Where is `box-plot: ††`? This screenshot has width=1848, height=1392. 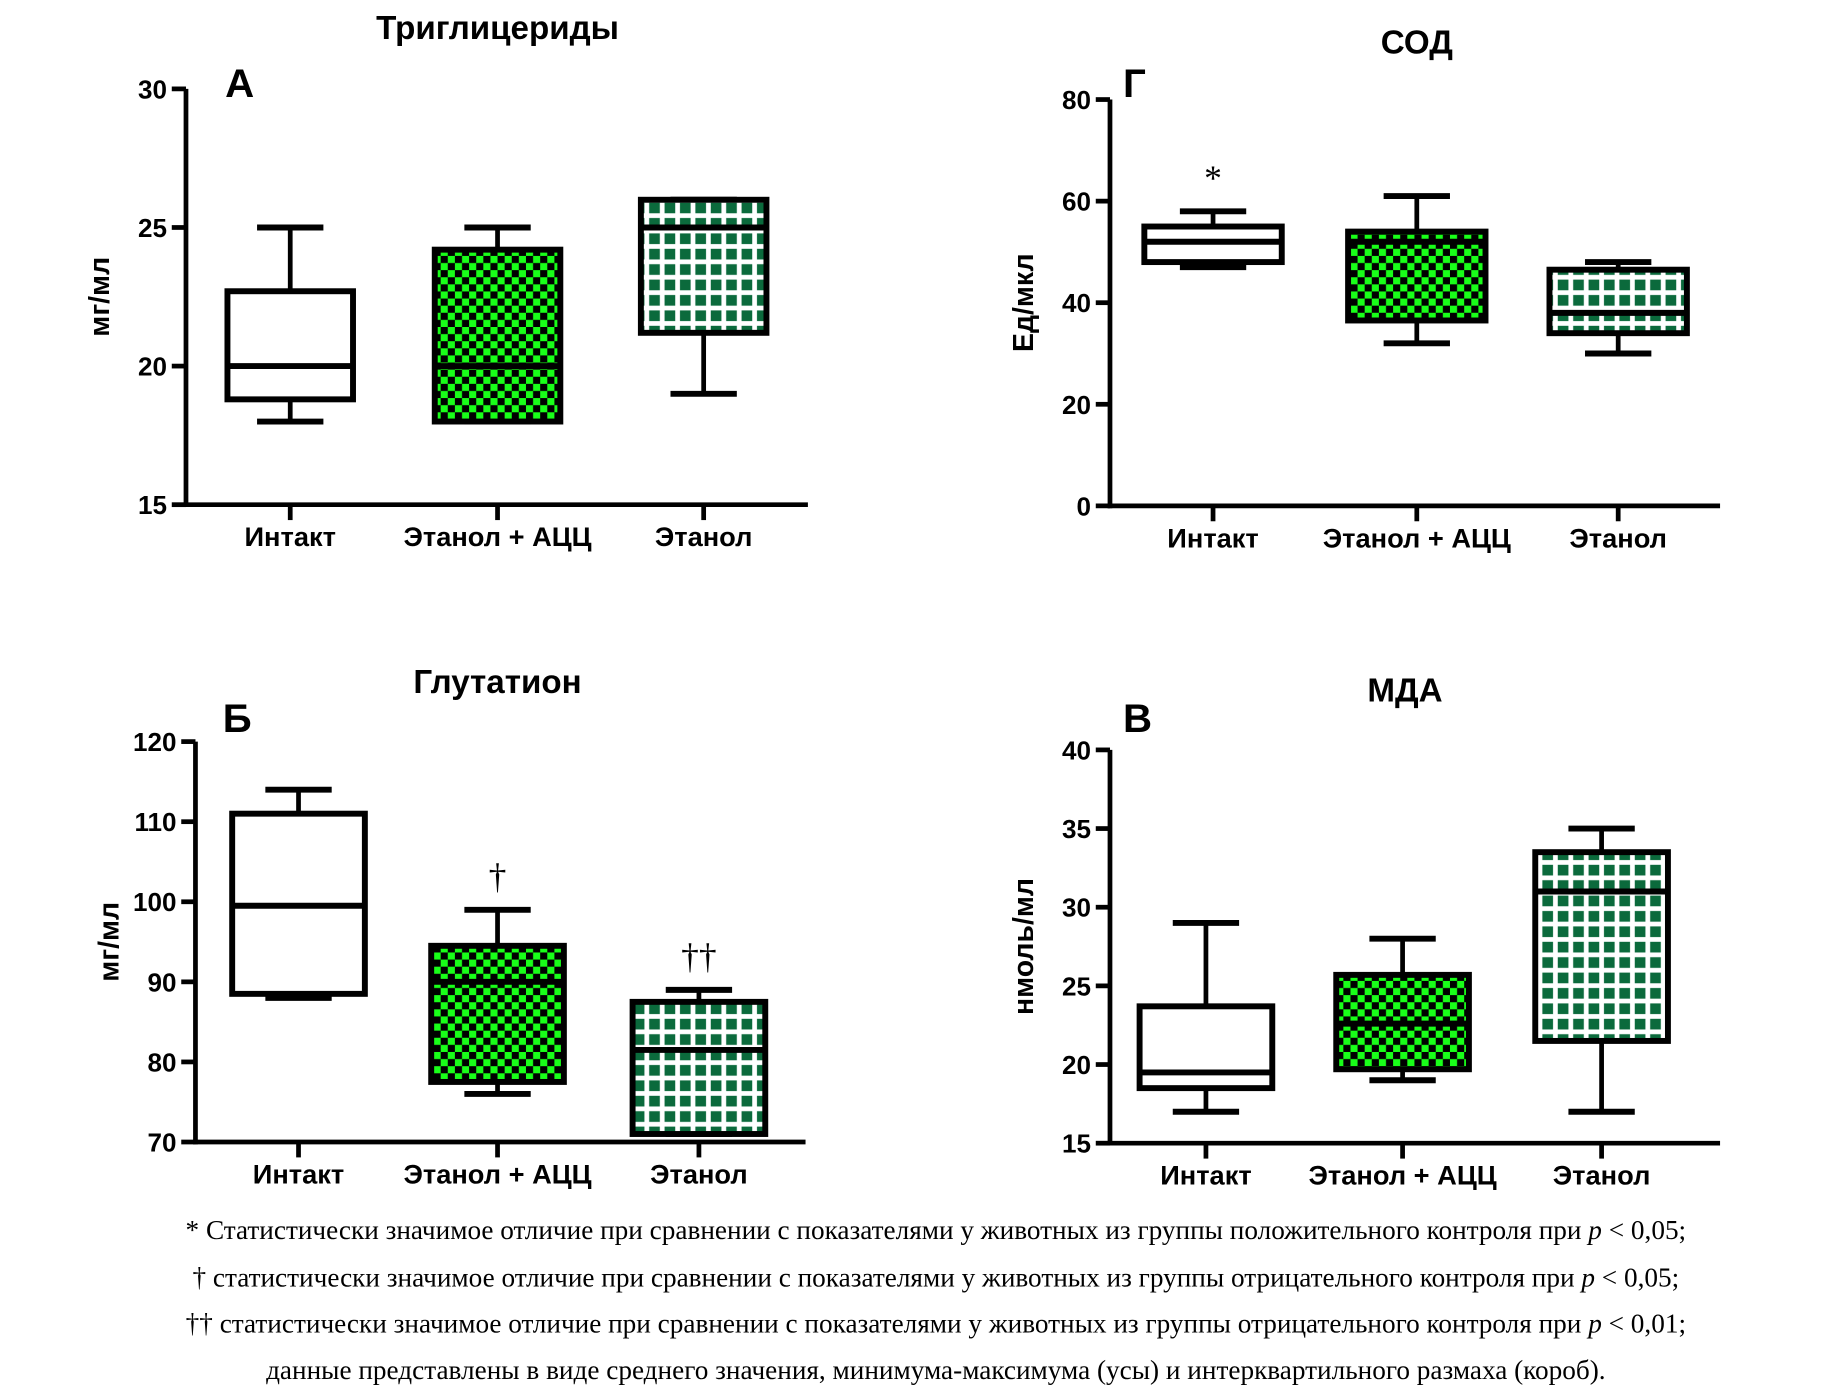 box-plot: †† is located at coordinates (699, 1037).